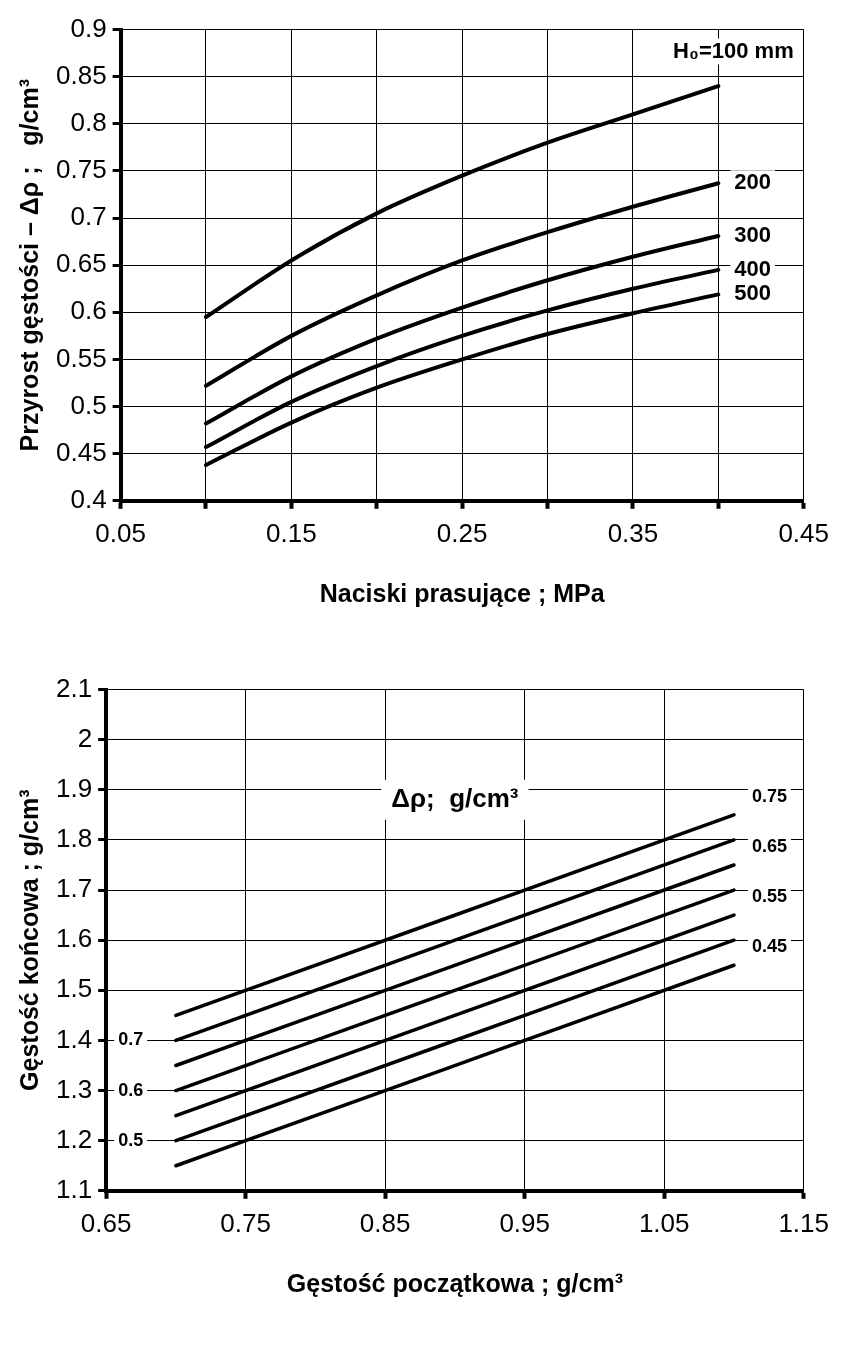 Image resolution: width=847 pixels, height=1359 pixels. Describe the element at coordinates (462, 592) in the screenshot. I see `x-axis-title: Naciski prasujące ; MPa` at that location.